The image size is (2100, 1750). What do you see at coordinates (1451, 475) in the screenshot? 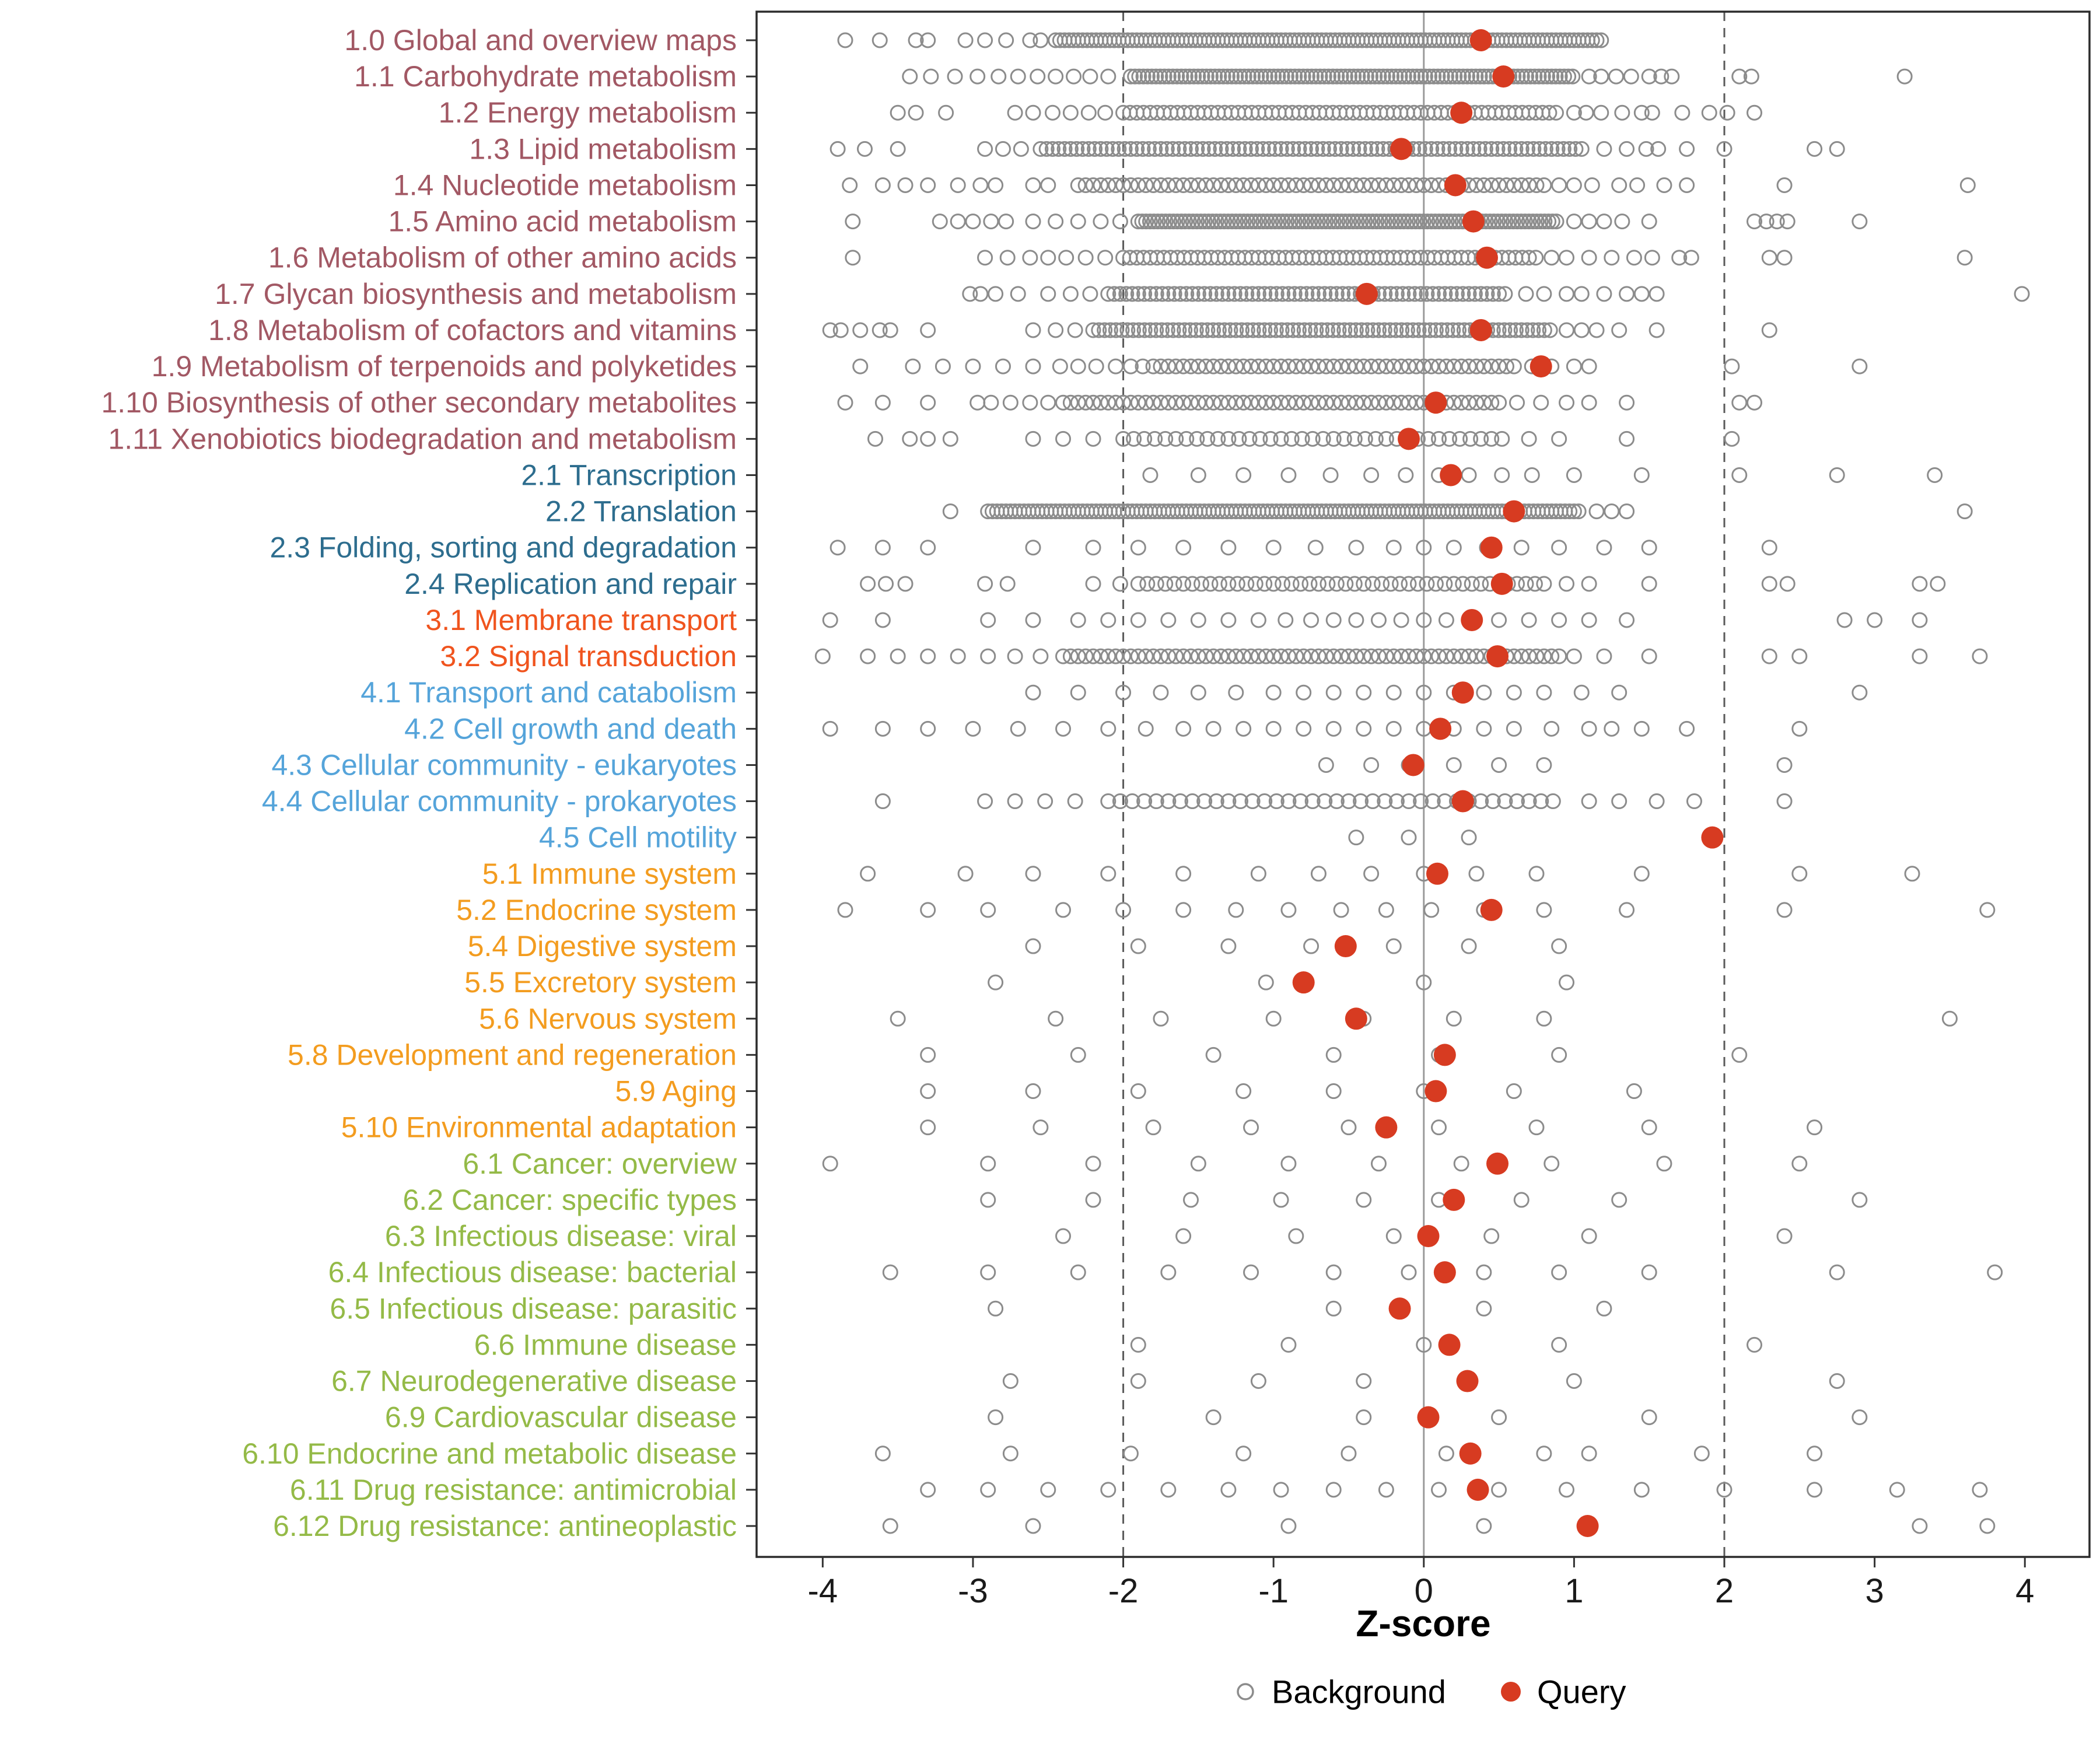
I see `query-point` at bounding box center [1451, 475].